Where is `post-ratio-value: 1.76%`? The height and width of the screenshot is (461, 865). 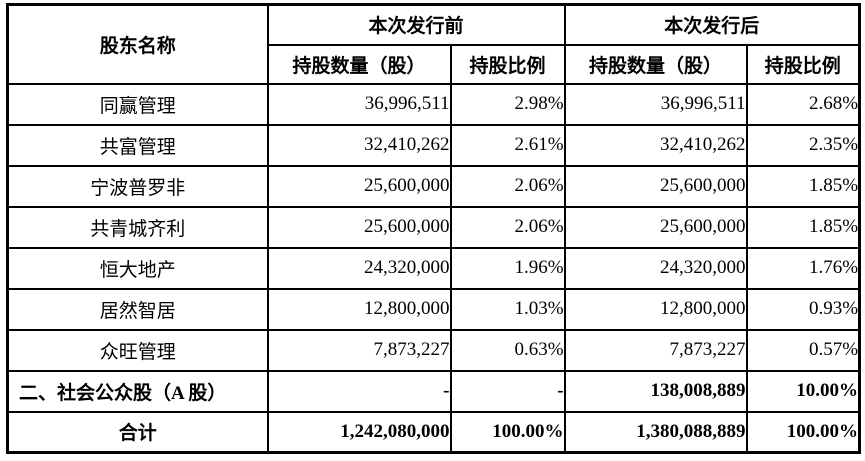
post-ratio-value: 1.76% is located at coordinates (803, 268).